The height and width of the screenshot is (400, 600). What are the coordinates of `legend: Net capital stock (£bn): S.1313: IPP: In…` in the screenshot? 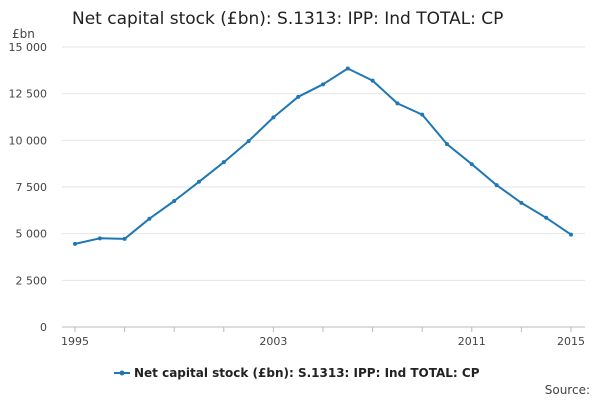 It's located at (297, 373).